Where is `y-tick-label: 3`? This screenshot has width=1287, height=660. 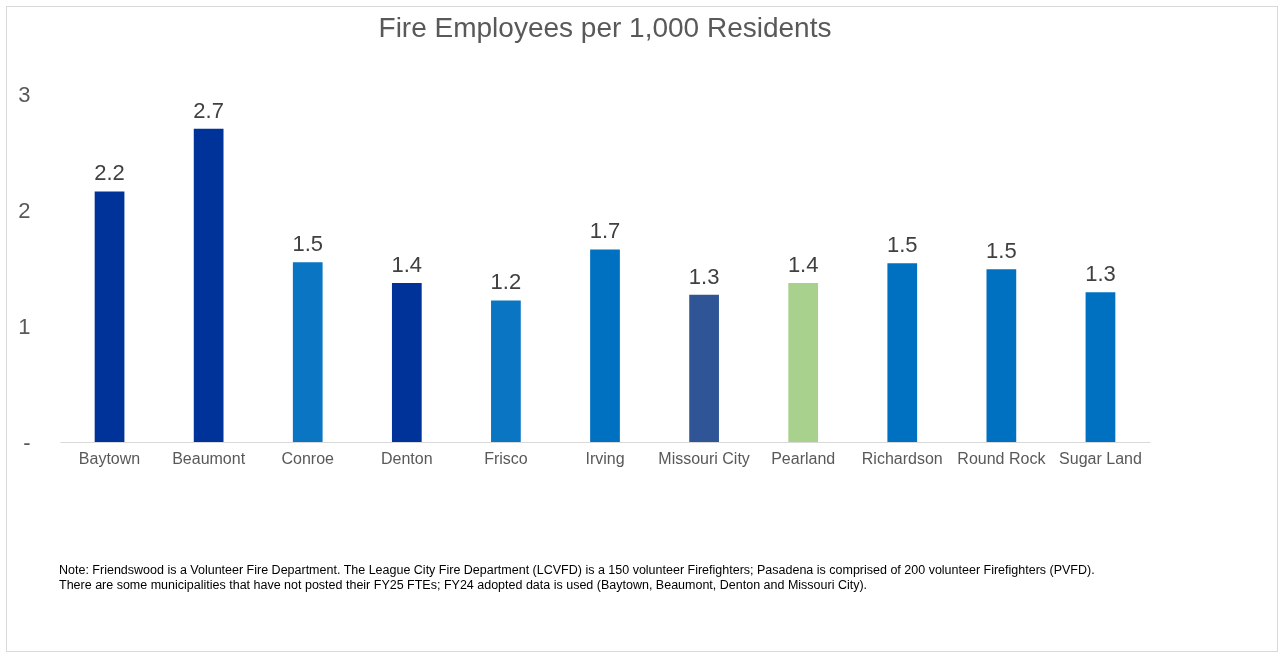
y-tick-label: 3 is located at coordinates (24, 94).